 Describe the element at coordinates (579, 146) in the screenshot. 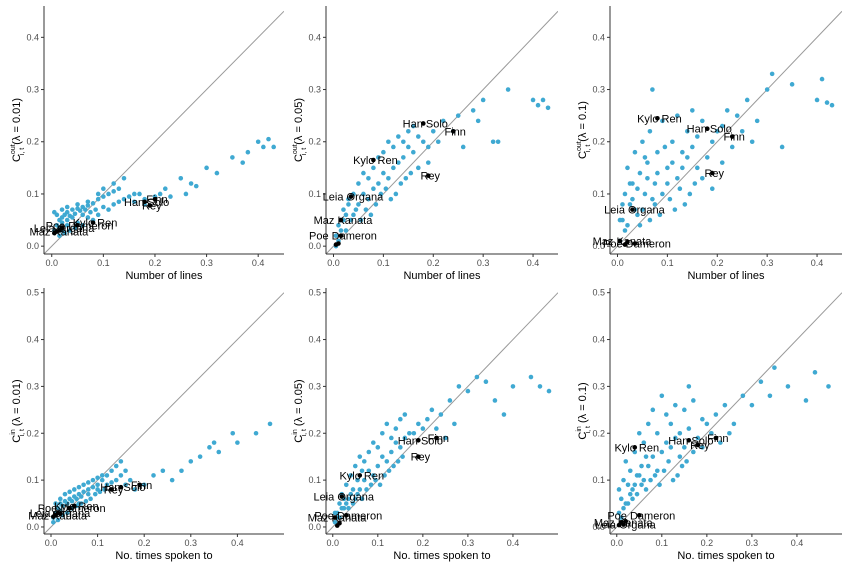

I see `y-axis-superscript: out` at that location.